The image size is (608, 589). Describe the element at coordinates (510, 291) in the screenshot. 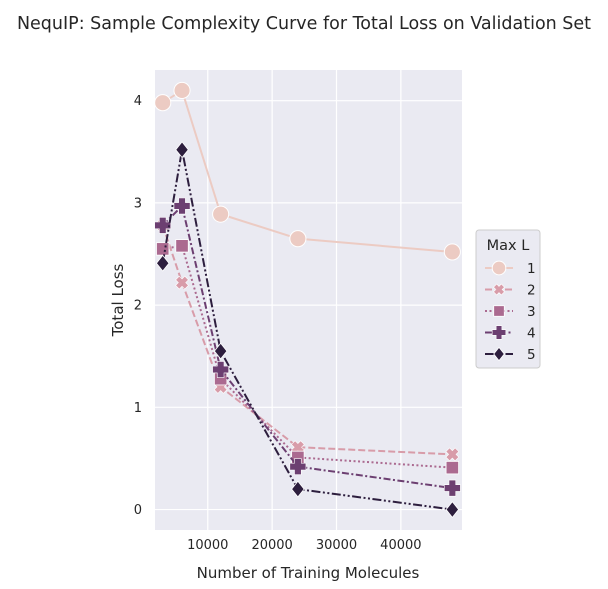

I see `legend-item: 2` at that location.